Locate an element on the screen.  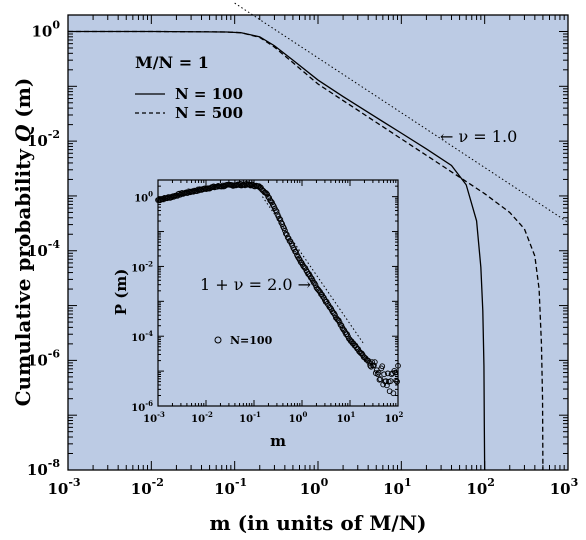
y-tick-label: 10⁰ is located at coordinates (45, 30).